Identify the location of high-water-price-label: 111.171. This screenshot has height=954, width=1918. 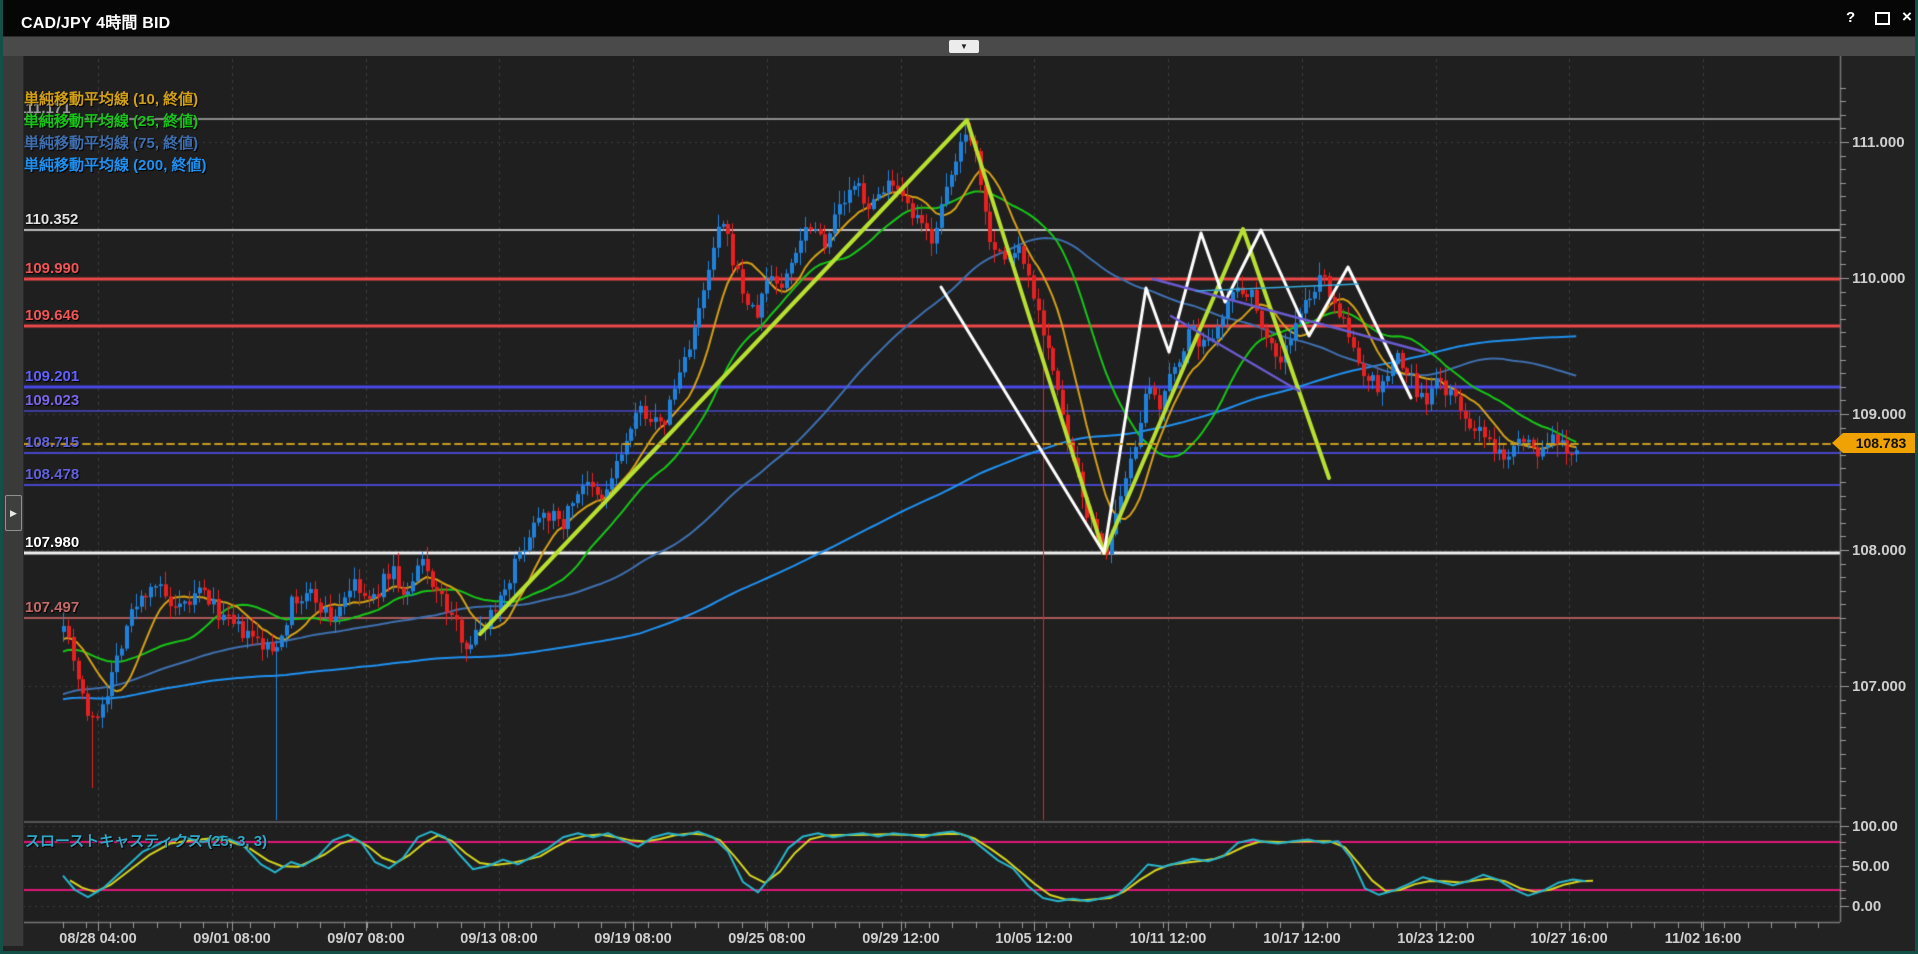
(44, 108).